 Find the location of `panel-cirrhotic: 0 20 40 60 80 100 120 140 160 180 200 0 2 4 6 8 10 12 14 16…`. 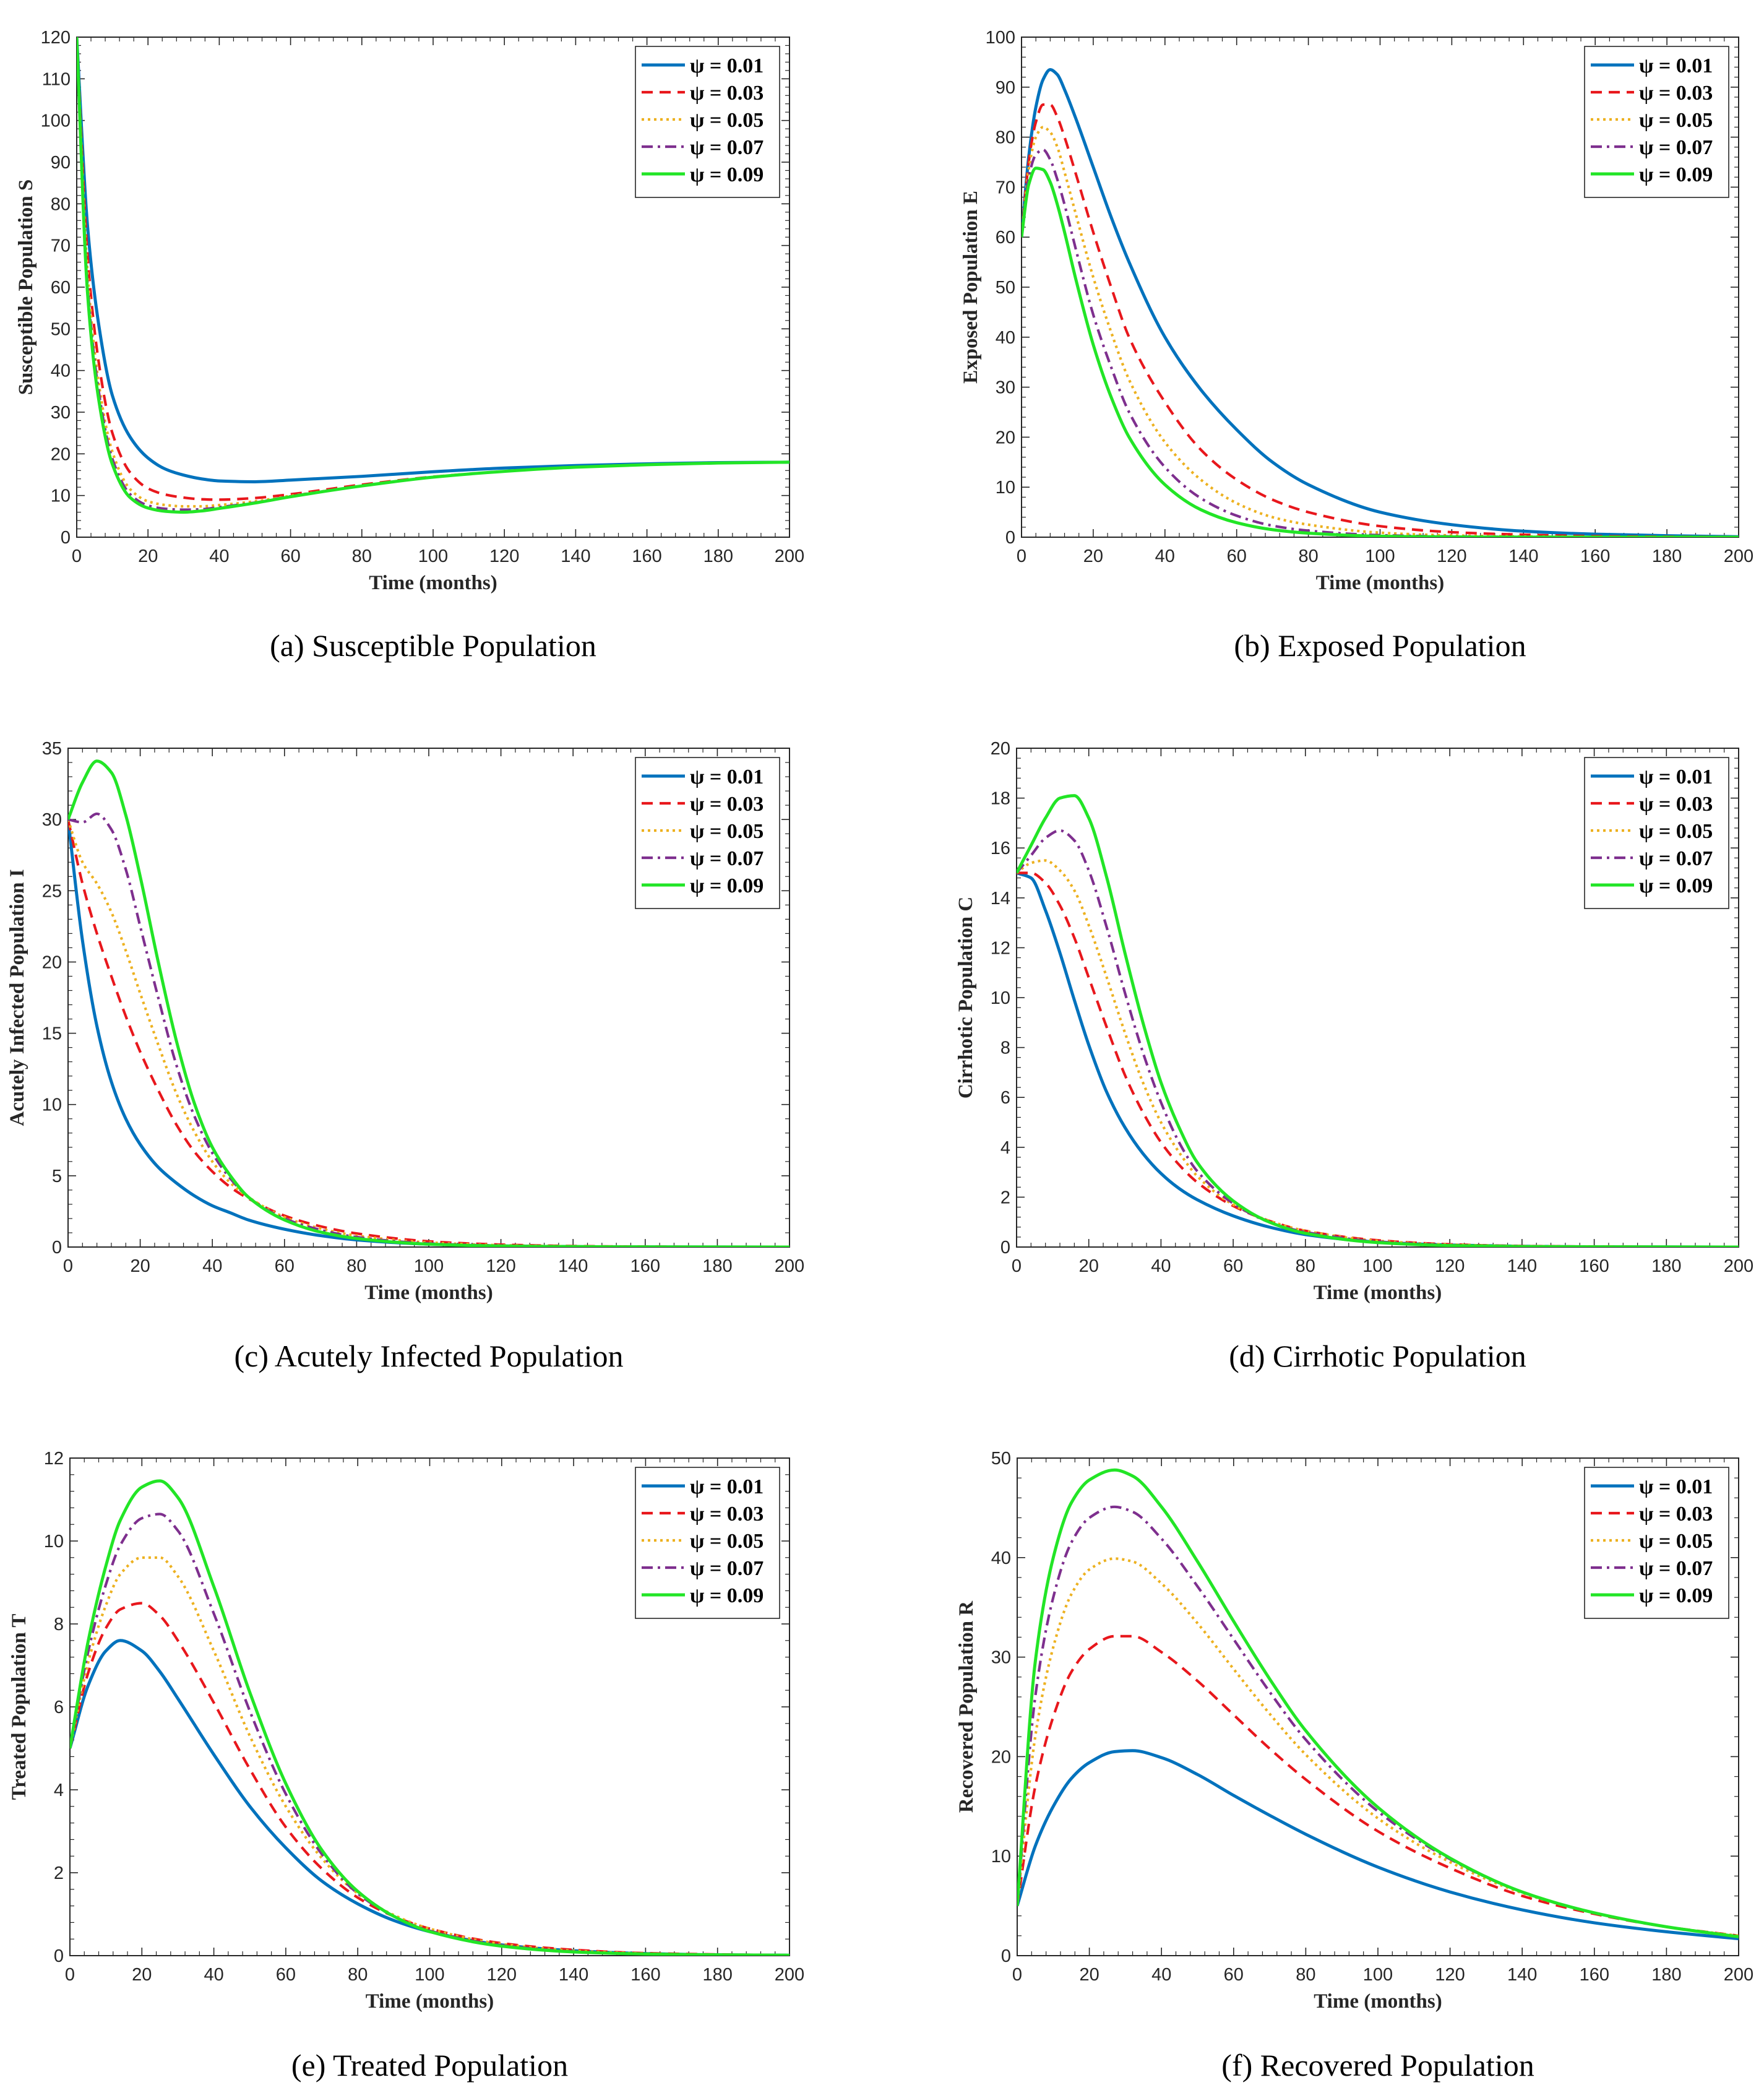

panel-cirrhotic: 0 20 40 60 80 100 120 140 160 180 200 0 2 4 6 8 10 12 14 16… is located at coordinates (1354, 1056).